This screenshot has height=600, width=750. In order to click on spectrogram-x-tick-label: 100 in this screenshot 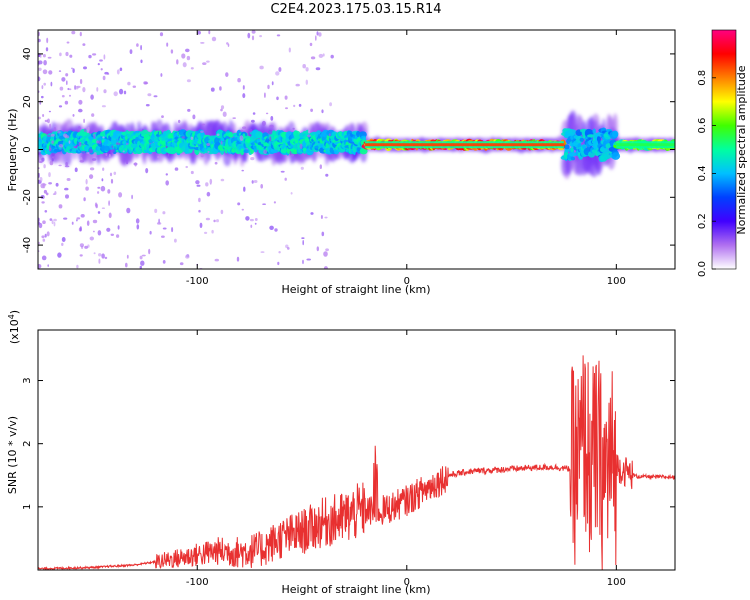, I will do `click(616, 281)`.